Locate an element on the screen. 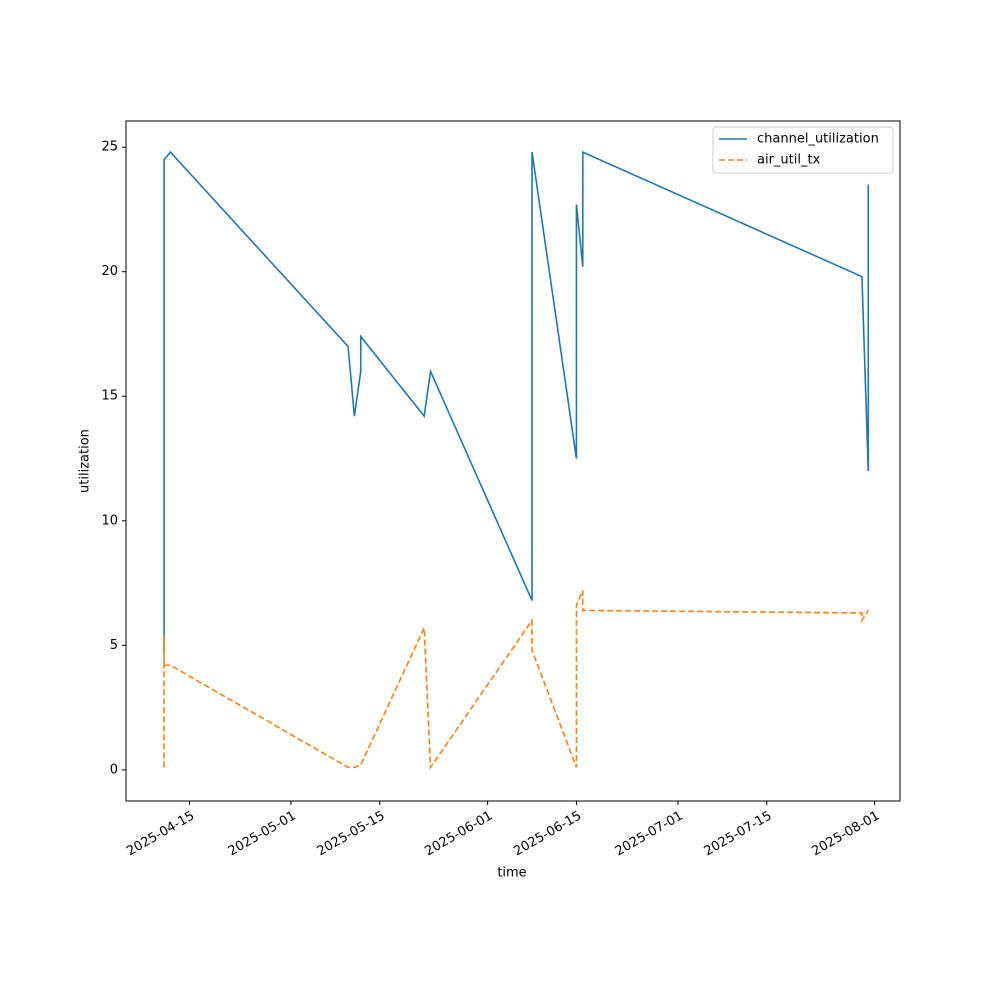 Image resolution: width=1000 pixels, height=1004 pixels. x-tick-label: 2025-06-15 is located at coordinates (547, 834).